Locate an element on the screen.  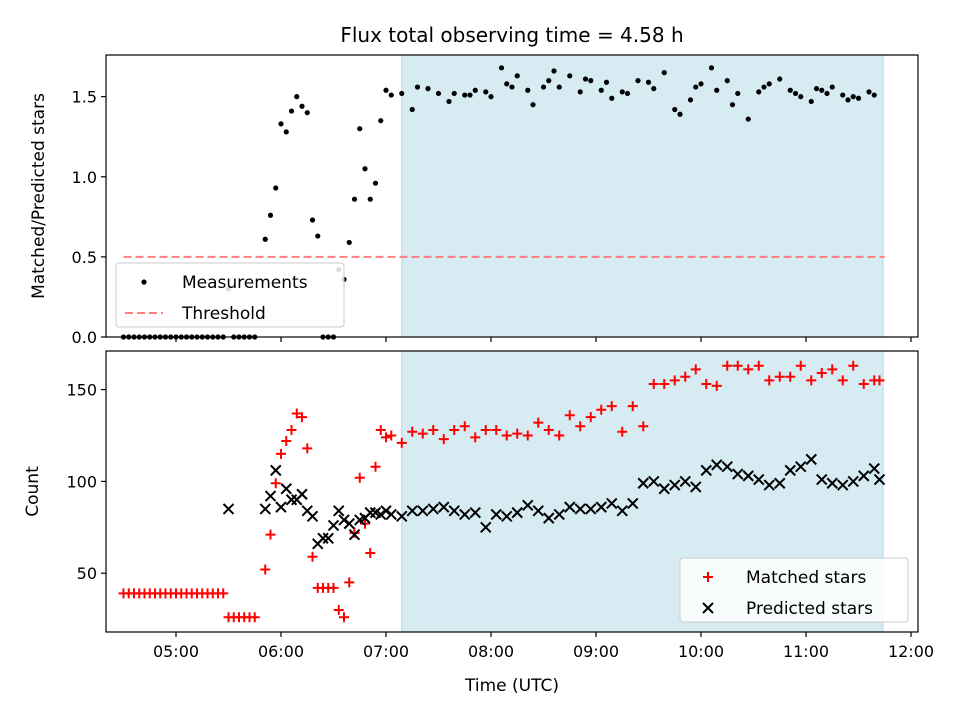
series-predicted-stars is located at coordinates (554, 501).